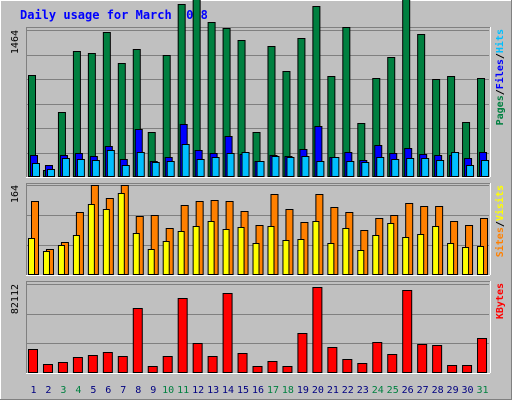 The image size is (512, 405). I want to click on day-label: 21, so click(333, 390).